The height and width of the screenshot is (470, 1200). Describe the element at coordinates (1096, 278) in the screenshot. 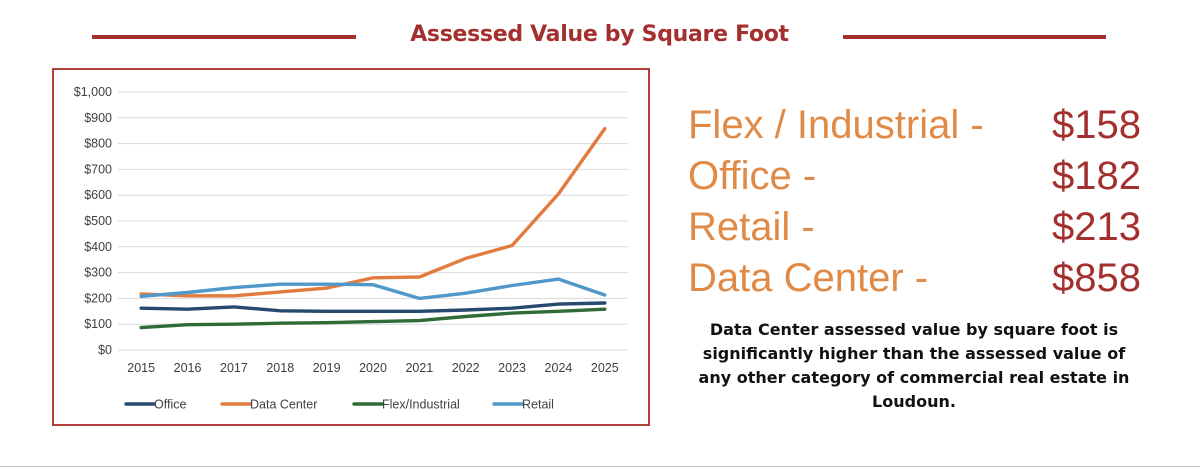

I see `summary-value: $858` at that location.